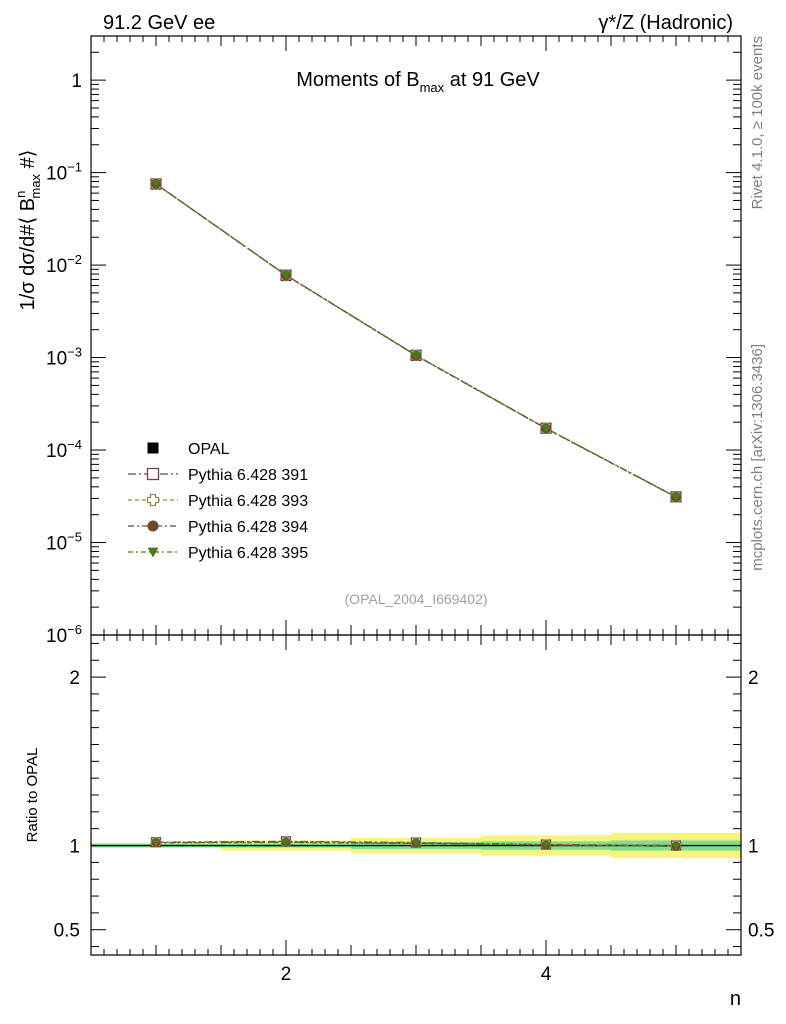  I want to click on header-right-label: γ*/Z (Hadronic), so click(666, 23).